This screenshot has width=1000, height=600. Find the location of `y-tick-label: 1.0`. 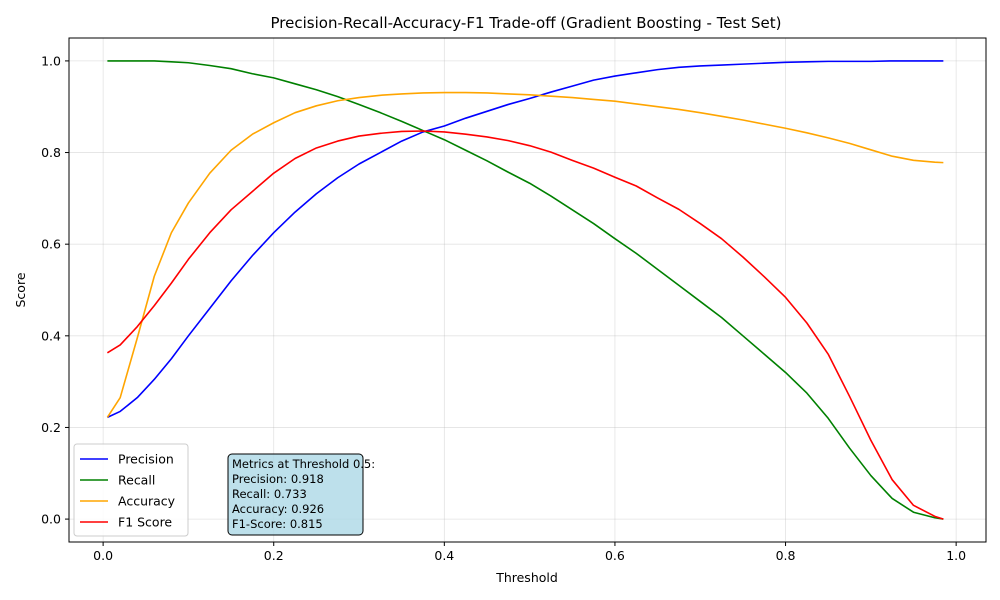

y-tick-label: 1.0 is located at coordinates (51, 60).